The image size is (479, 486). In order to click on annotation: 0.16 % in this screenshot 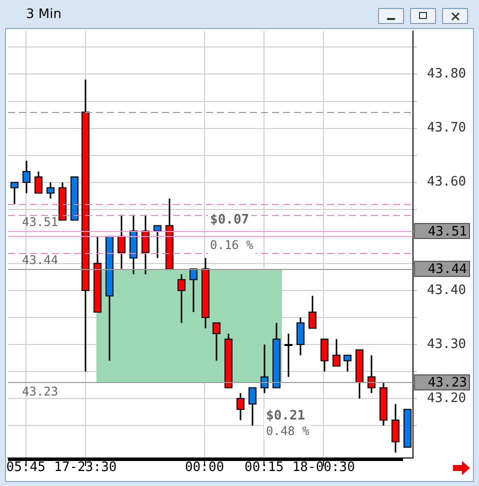, I will do `click(232, 245)`.